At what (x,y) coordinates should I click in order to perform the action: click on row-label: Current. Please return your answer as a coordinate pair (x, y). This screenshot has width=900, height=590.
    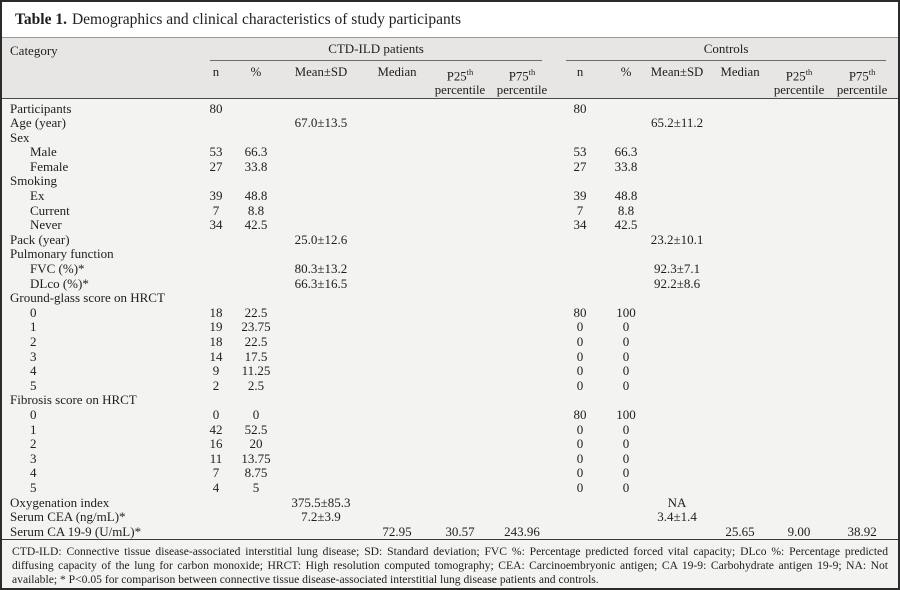
    Looking at the image, I should click on (50, 210).